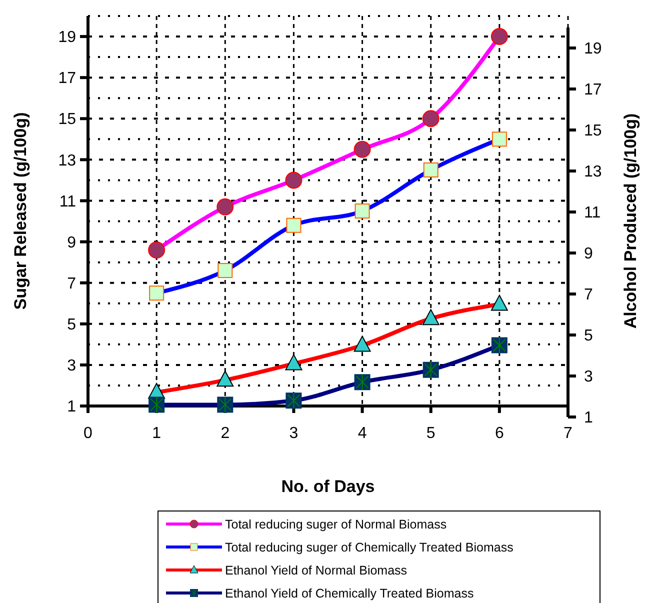 This screenshot has height=603, width=652. Describe the element at coordinates (67, 37) in the screenshot. I see `y-tick-label: 19` at that location.